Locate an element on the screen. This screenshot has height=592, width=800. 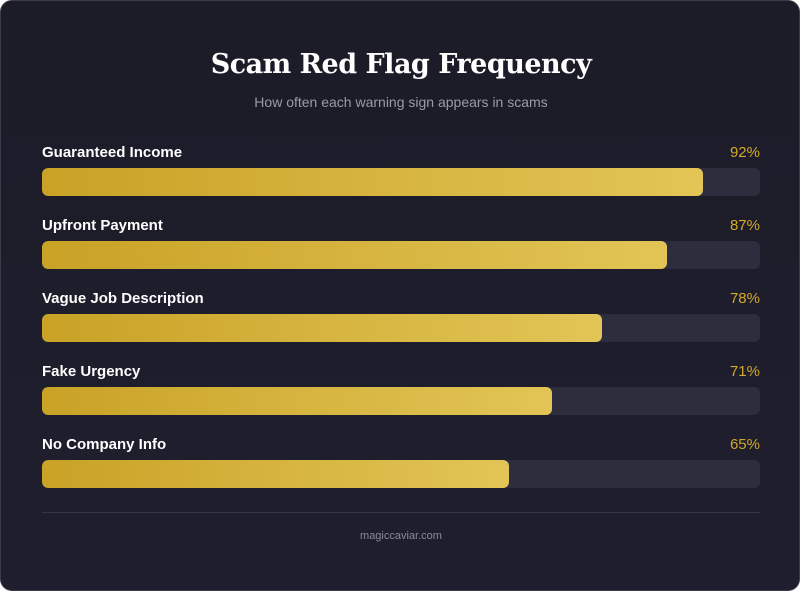
bar-row: Fake Urgency 71% is located at coordinates (401, 393).